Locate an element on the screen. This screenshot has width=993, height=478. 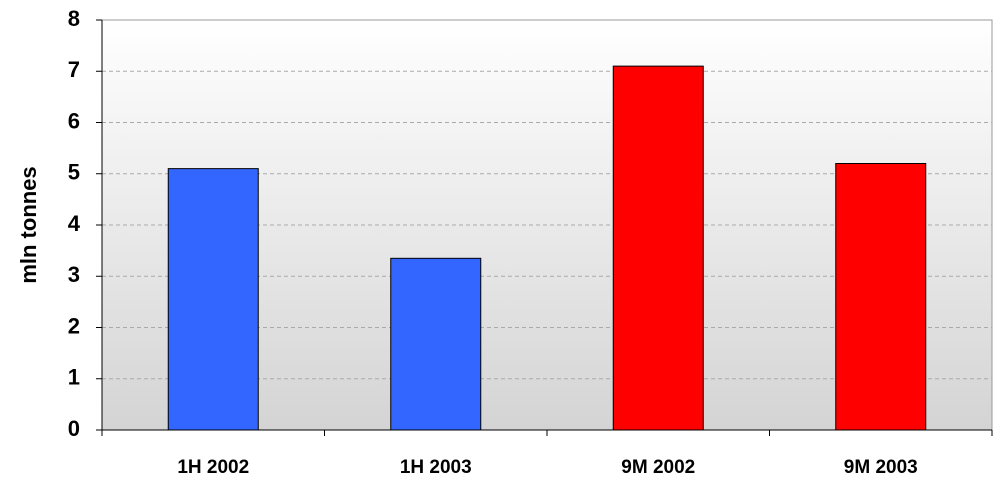
y-tick-label: 6 is located at coordinates (74, 120).